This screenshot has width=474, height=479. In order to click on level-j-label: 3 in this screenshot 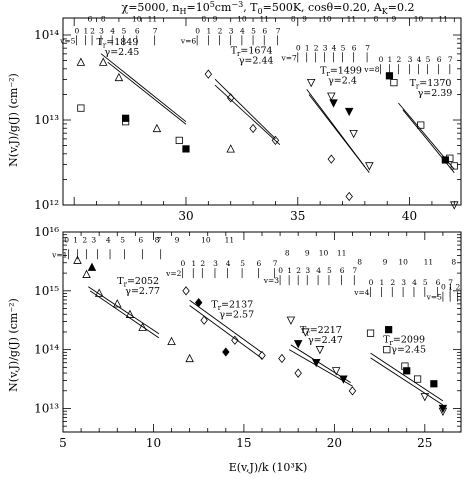, I will do `click(93, 240)`.